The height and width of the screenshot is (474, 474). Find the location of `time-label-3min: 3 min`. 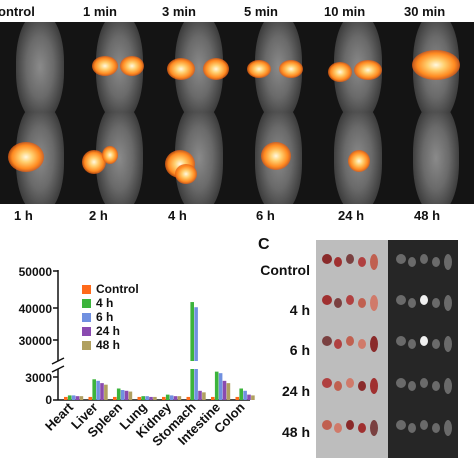

time-label-3min: 3 min is located at coordinates (179, 11).